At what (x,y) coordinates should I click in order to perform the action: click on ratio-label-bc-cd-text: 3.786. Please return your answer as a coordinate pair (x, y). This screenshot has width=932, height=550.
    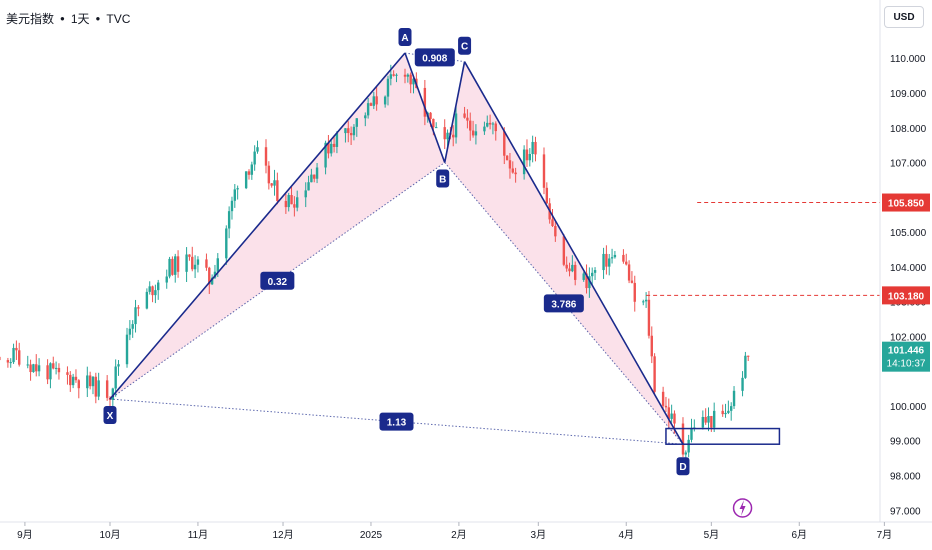
    Looking at the image, I should click on (563, 304).